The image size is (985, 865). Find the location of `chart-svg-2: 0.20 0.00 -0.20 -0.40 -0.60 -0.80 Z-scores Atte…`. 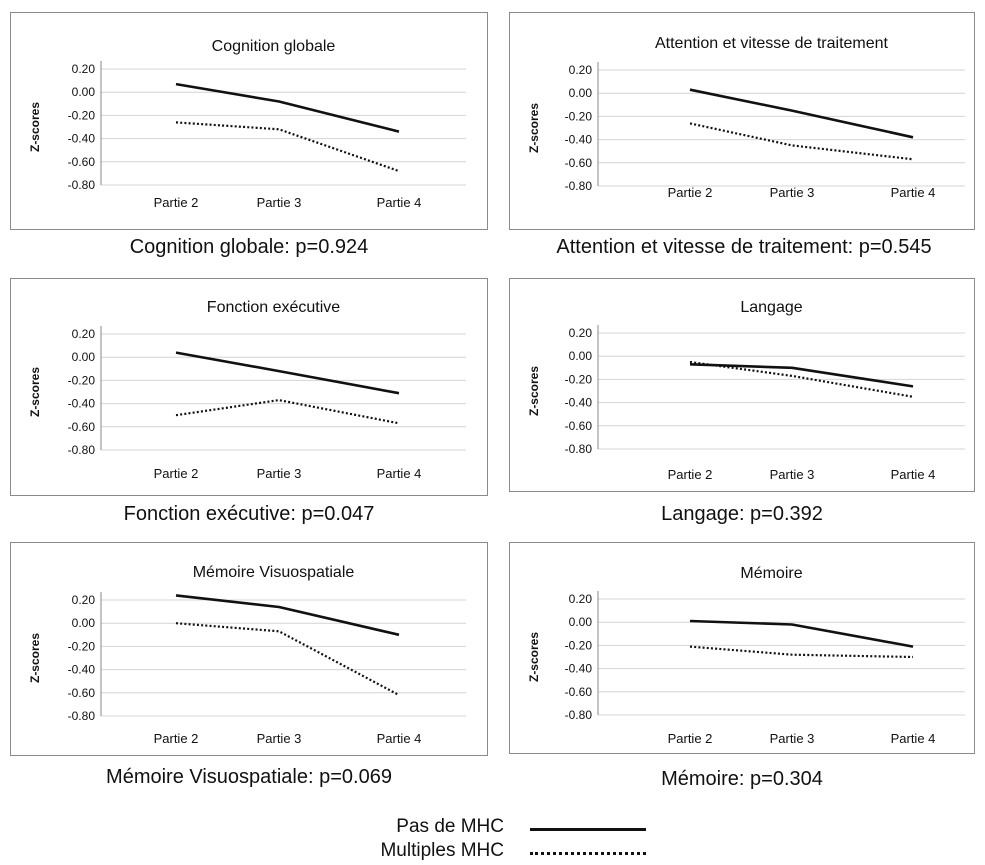

chart-svg-2: 0.20 0.00 -0.20 -0.40 -0.60 -0.80 Z-scores Atte… is located at coordinates (746, 117).